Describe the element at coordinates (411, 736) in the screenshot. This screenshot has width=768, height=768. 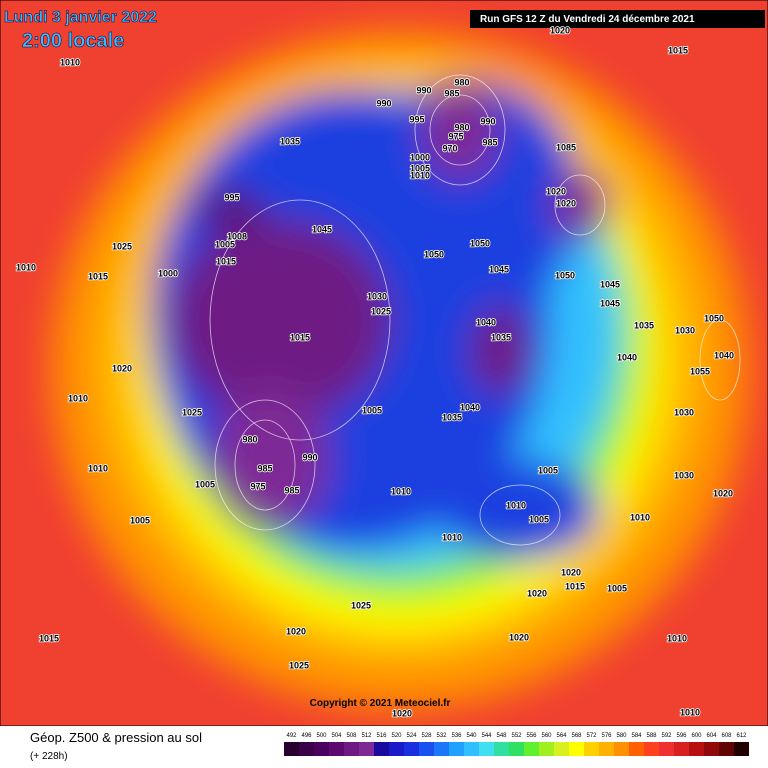
I see `colorbar-label: 524` at that location.